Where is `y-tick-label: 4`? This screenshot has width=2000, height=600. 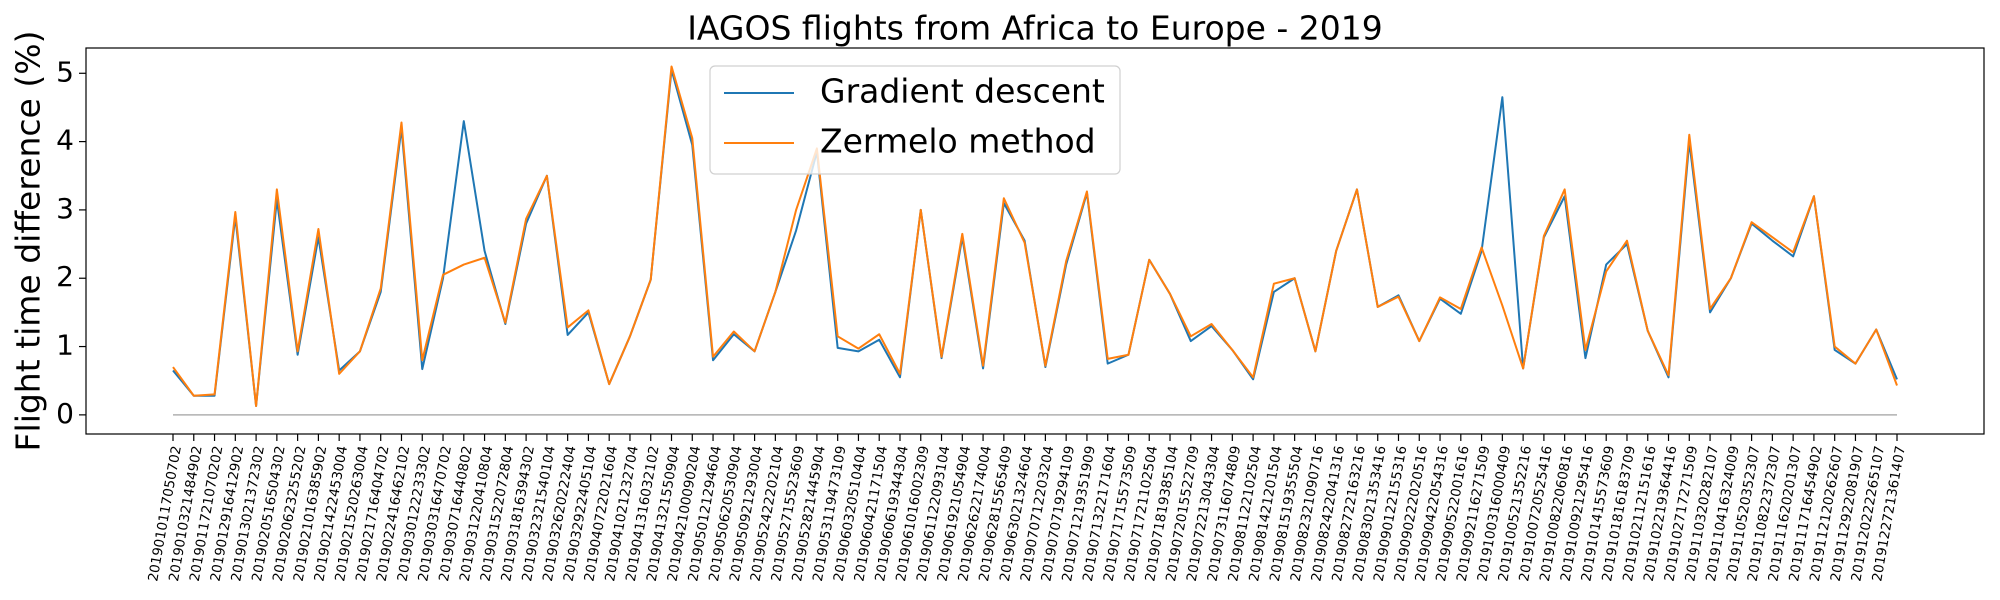 y-tick-label: 4 is located at coordinates (65, 140).